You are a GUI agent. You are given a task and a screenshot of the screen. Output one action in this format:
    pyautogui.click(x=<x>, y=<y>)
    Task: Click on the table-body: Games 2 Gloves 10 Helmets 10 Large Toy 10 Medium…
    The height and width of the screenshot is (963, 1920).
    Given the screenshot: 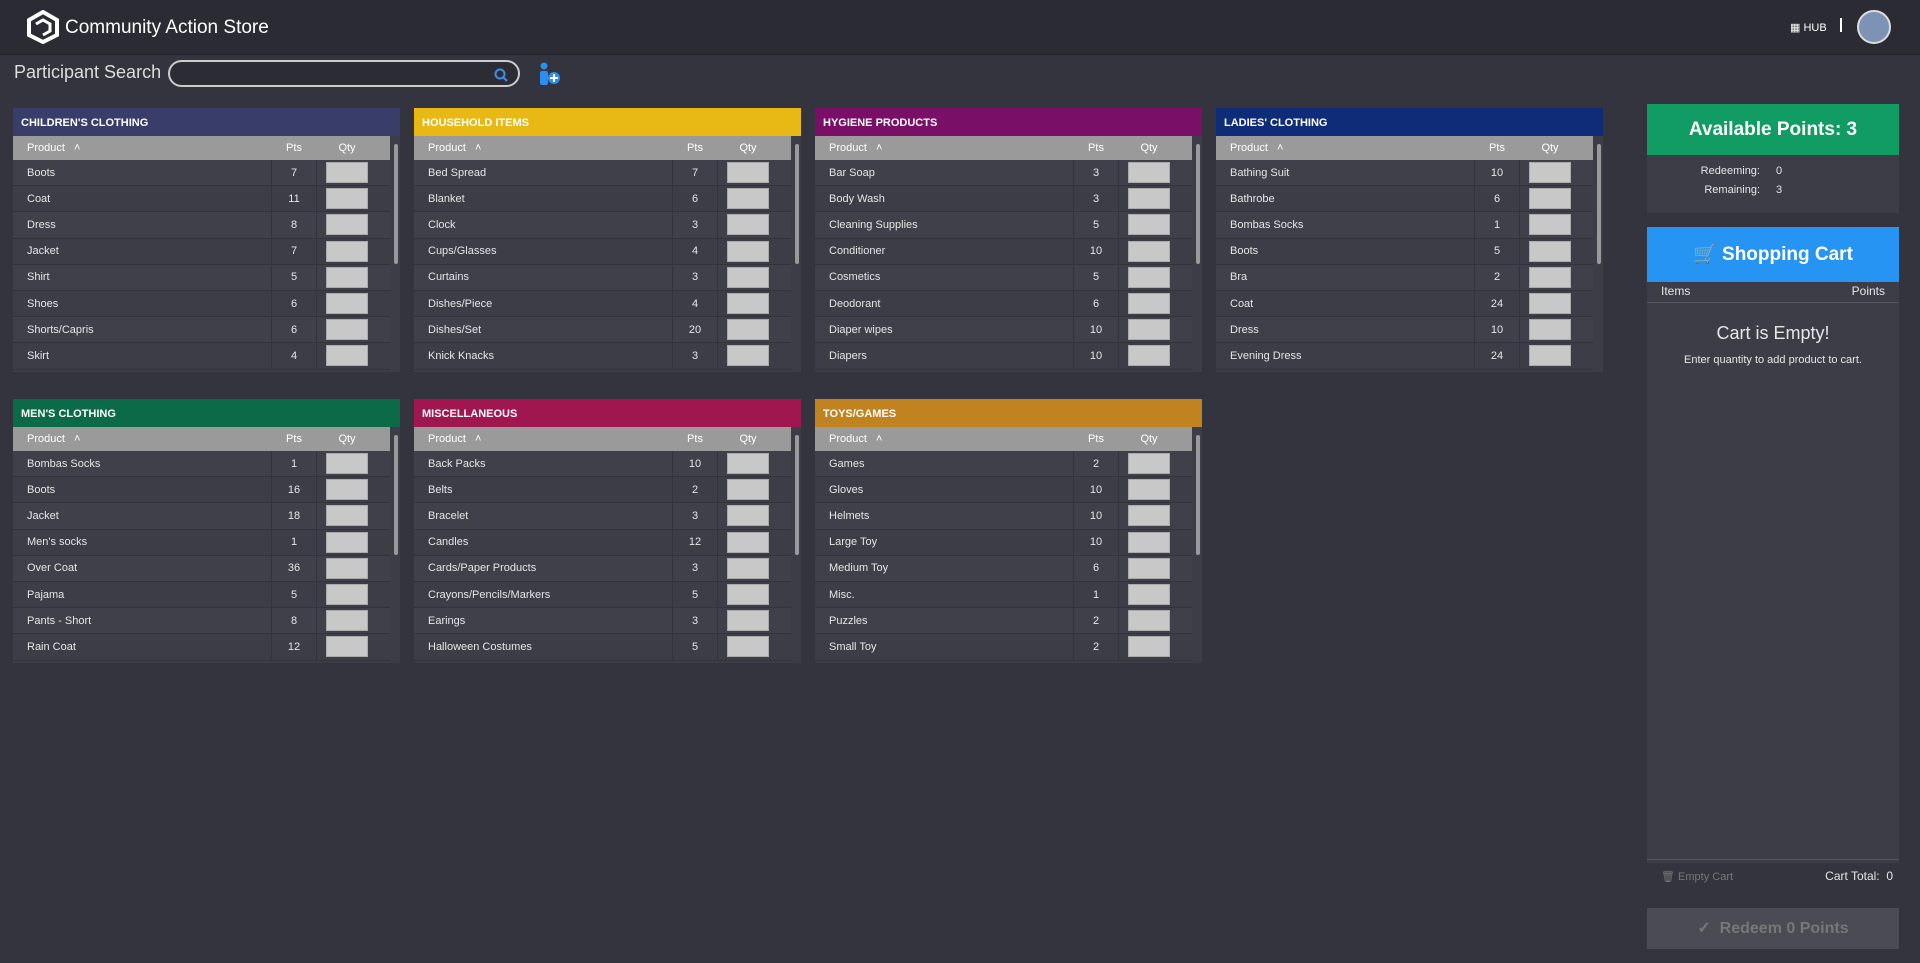 What is the action you would take?
    pyautogui.click(x=1008, y=556)
    